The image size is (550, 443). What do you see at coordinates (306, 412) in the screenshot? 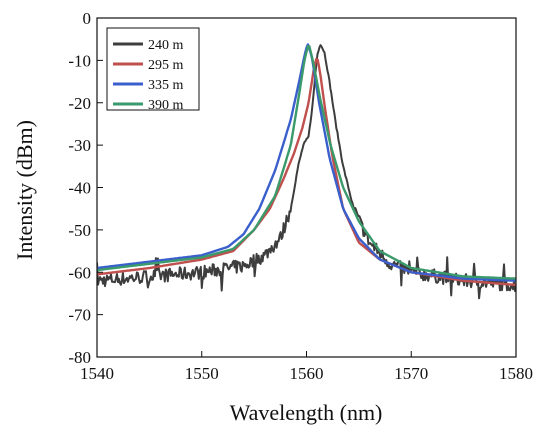
I see `x-axis-title: Wavelength (nm)` at bounding box center [306, 412].